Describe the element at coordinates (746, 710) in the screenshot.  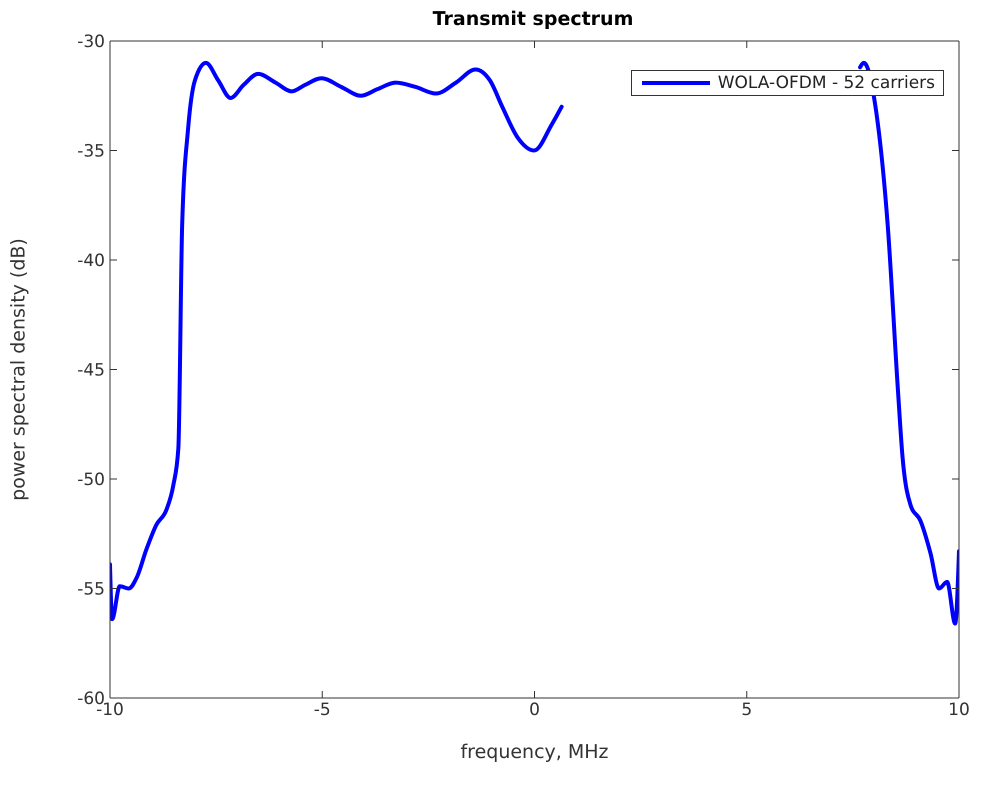
I see `x-tick-label: 5` at that location.